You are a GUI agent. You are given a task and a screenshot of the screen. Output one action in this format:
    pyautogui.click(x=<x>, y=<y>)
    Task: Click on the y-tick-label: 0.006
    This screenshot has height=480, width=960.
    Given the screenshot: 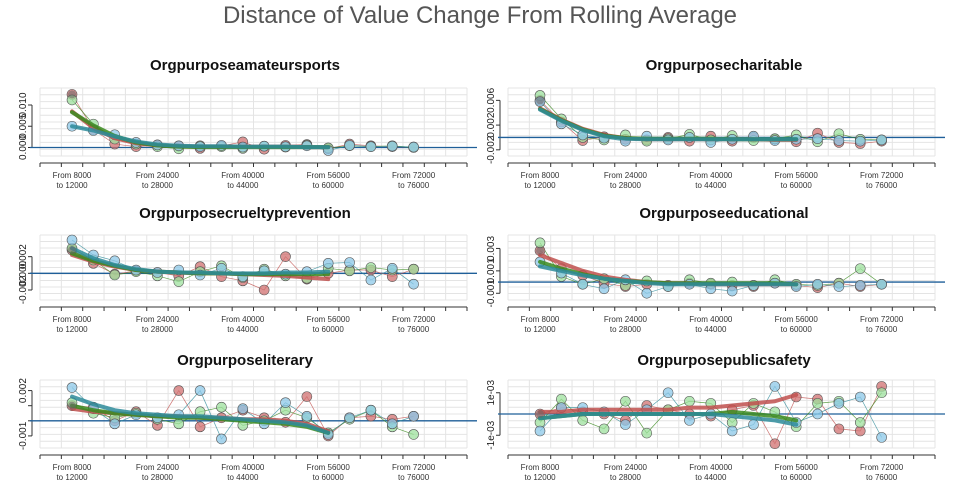 What is the action you would take?
    pyautogui.click(x=491, y=99)
    